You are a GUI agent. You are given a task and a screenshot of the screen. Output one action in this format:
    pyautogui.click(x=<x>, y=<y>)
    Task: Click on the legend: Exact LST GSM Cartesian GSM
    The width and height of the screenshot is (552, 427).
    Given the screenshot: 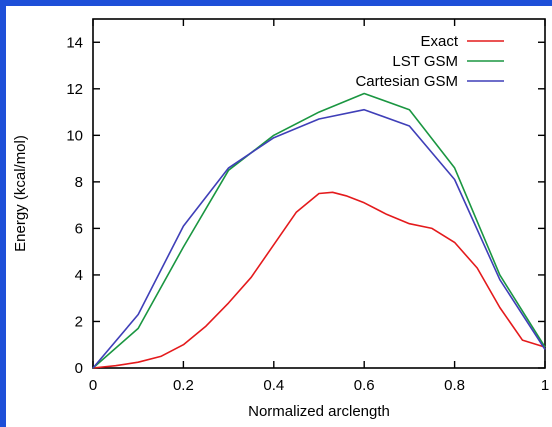 What is the action you would take?
    pyautogui.click(x=429, y=61)
    